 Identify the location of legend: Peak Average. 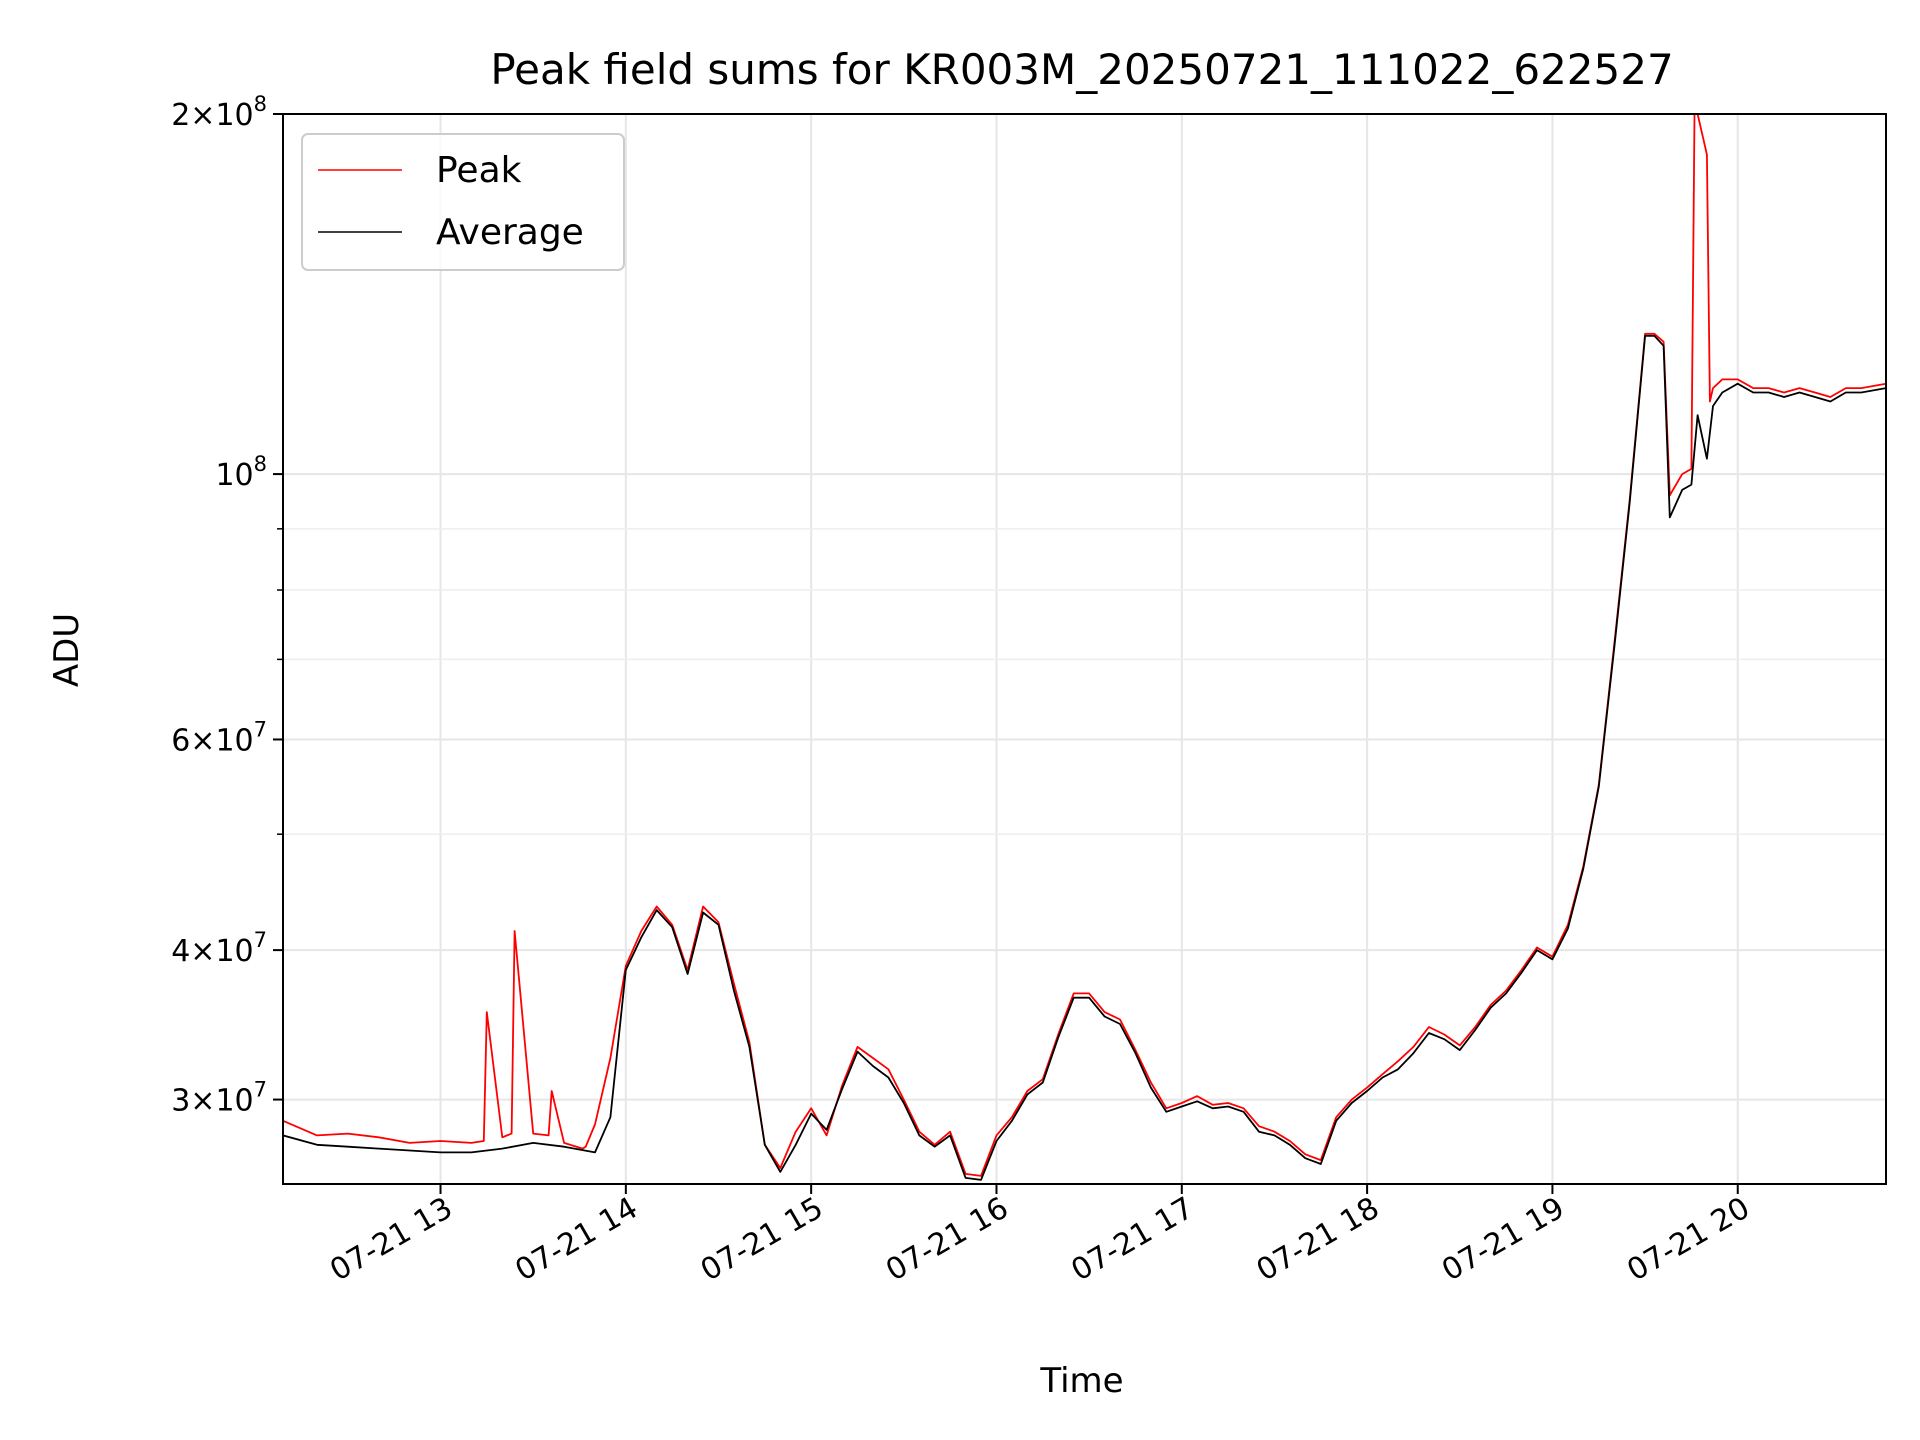
(463, 202).